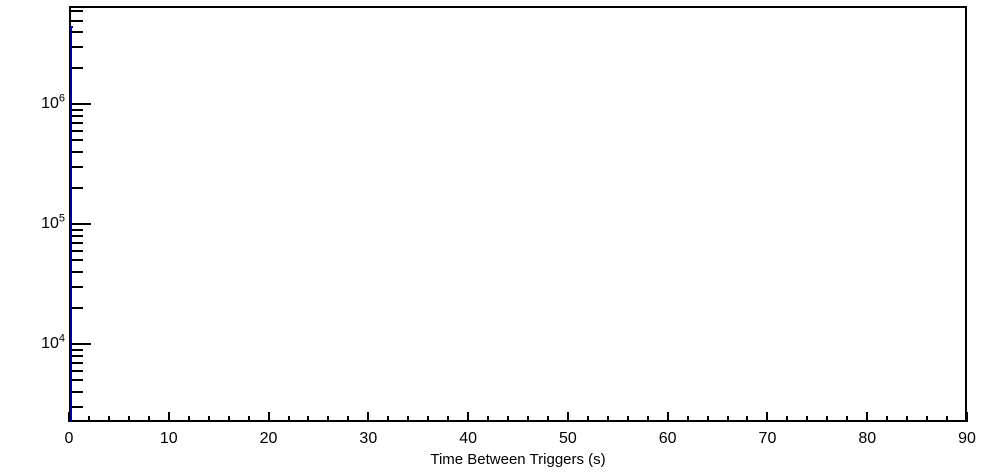 The image size is (996, 472). I want to click on x-tick-label: 90, so click(967, 438).